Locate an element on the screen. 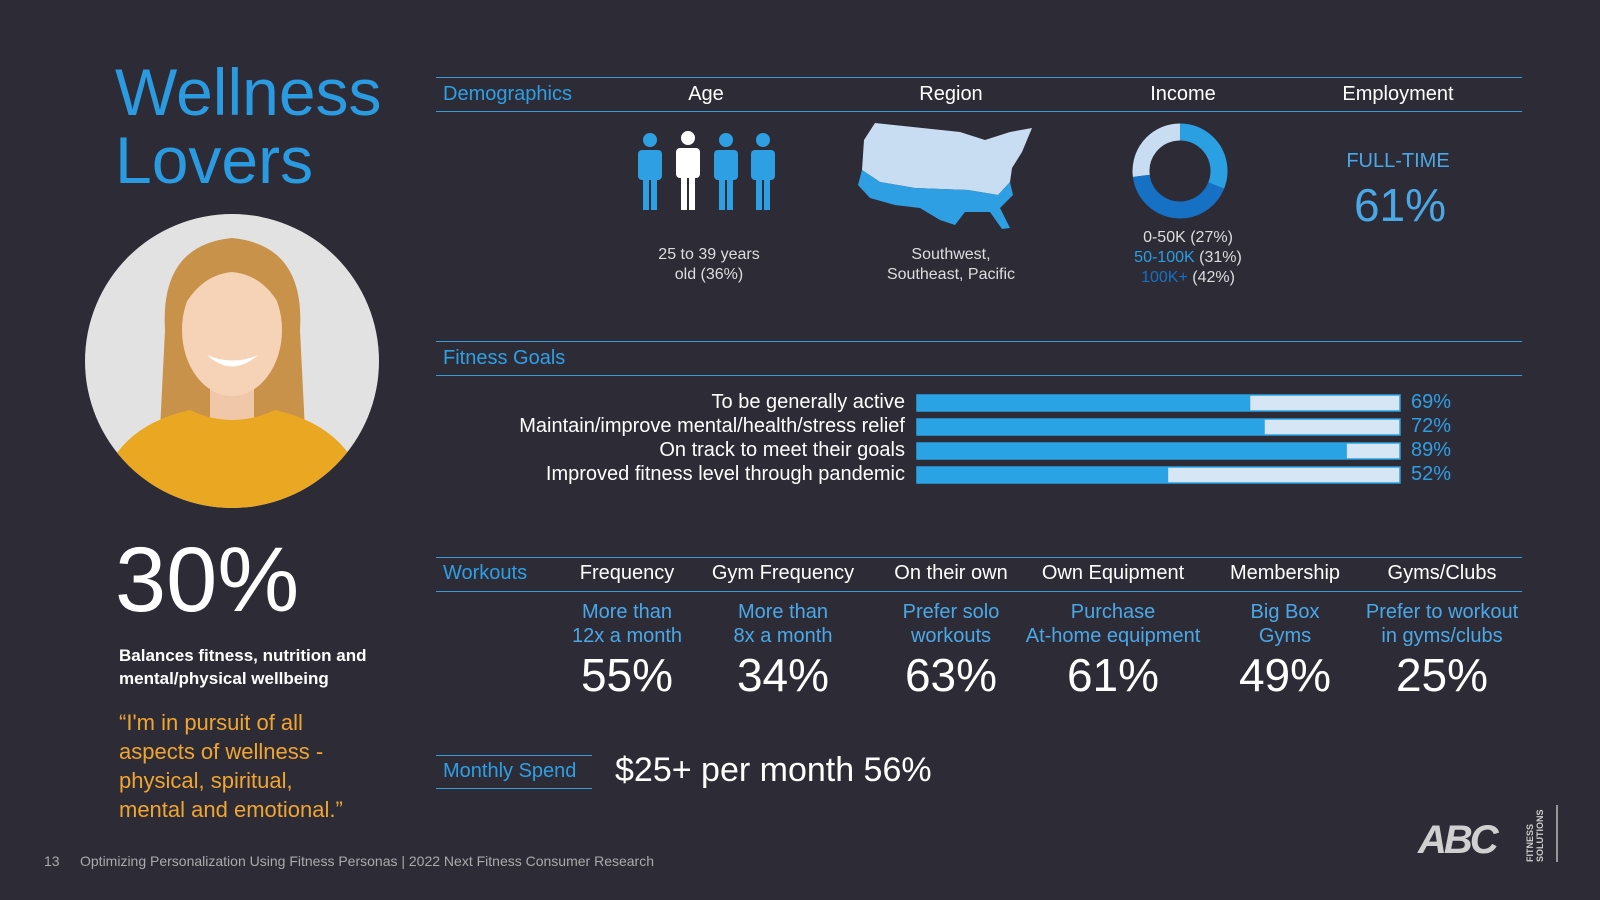 The height and width of the screenshot is (900, 1600). text-line: 8x a month is located at coordinates (783, 636).